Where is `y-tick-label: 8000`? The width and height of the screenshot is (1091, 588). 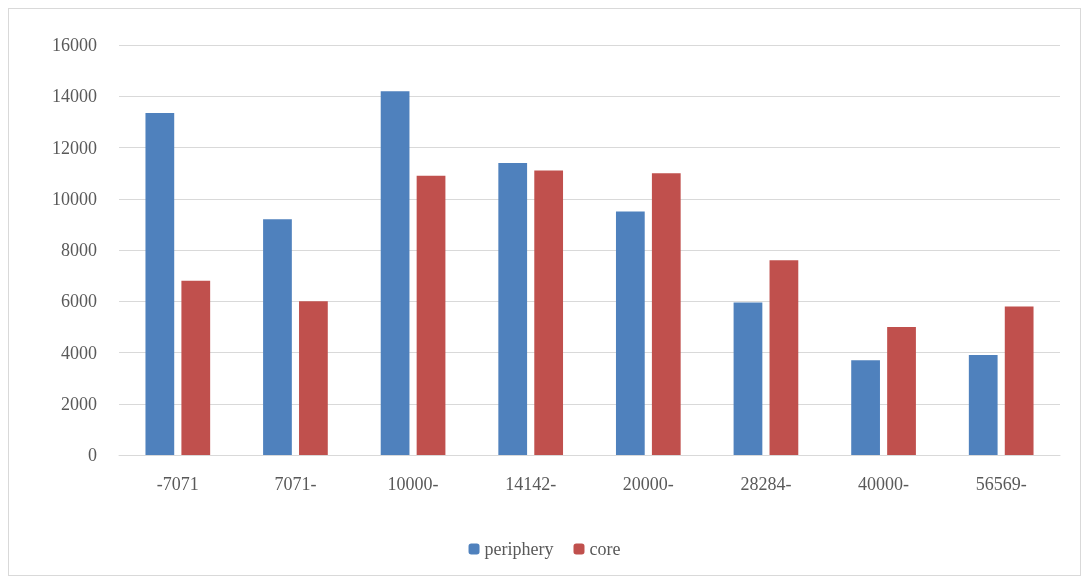 y-tick-label: 8000 is located at coordinates (79, 250).